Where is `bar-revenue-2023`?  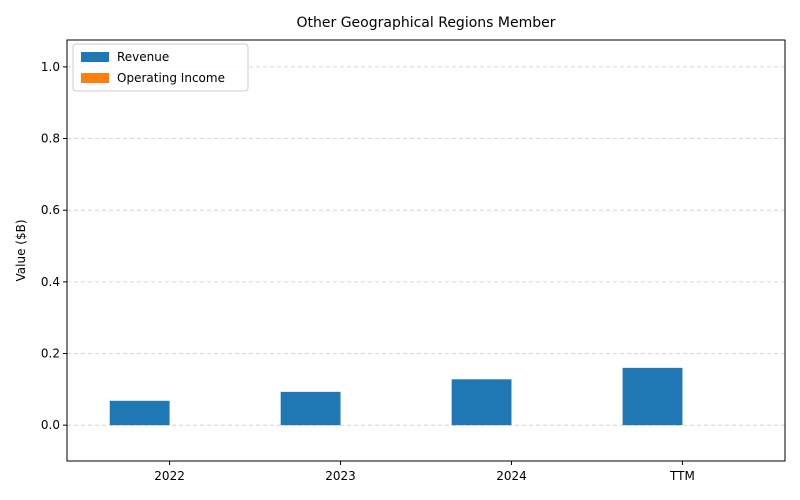 bar-revenue-2023 is located at coordinates (310, 408).